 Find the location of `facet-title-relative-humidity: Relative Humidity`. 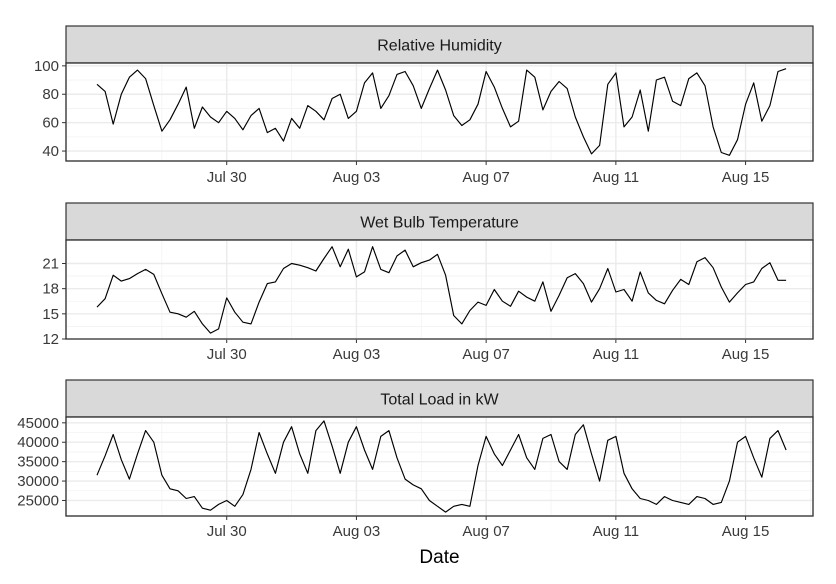

facet-title-relative-humidity: Relative Humidity is located at coordinates (439, 46).